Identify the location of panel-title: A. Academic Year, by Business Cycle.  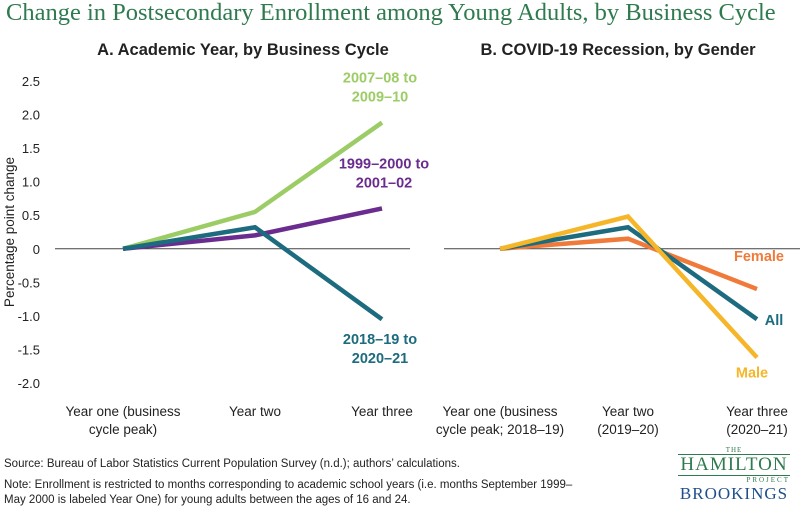
(243, 50).